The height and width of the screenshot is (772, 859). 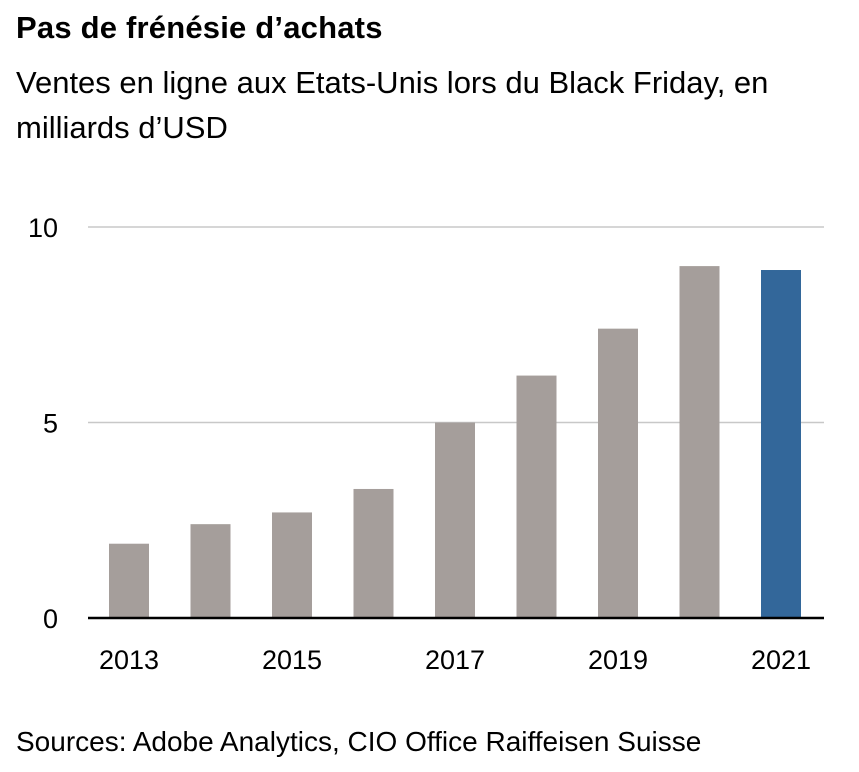 What do you see at coordinates (129, 580) in the screenshot?
I see `bar-2013` at bounding box center [129, 580].